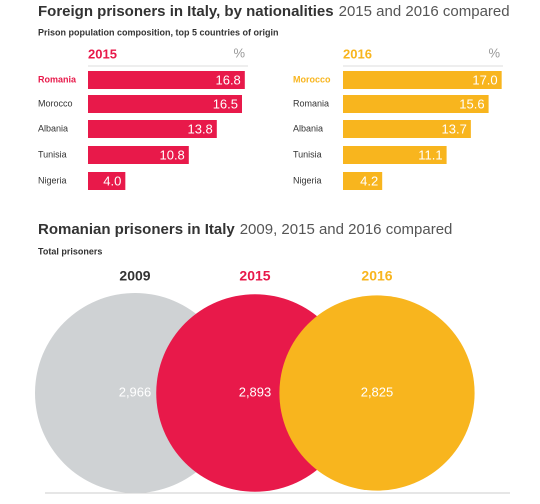  I want to click on bar-header: 2015, so click(102, 53).